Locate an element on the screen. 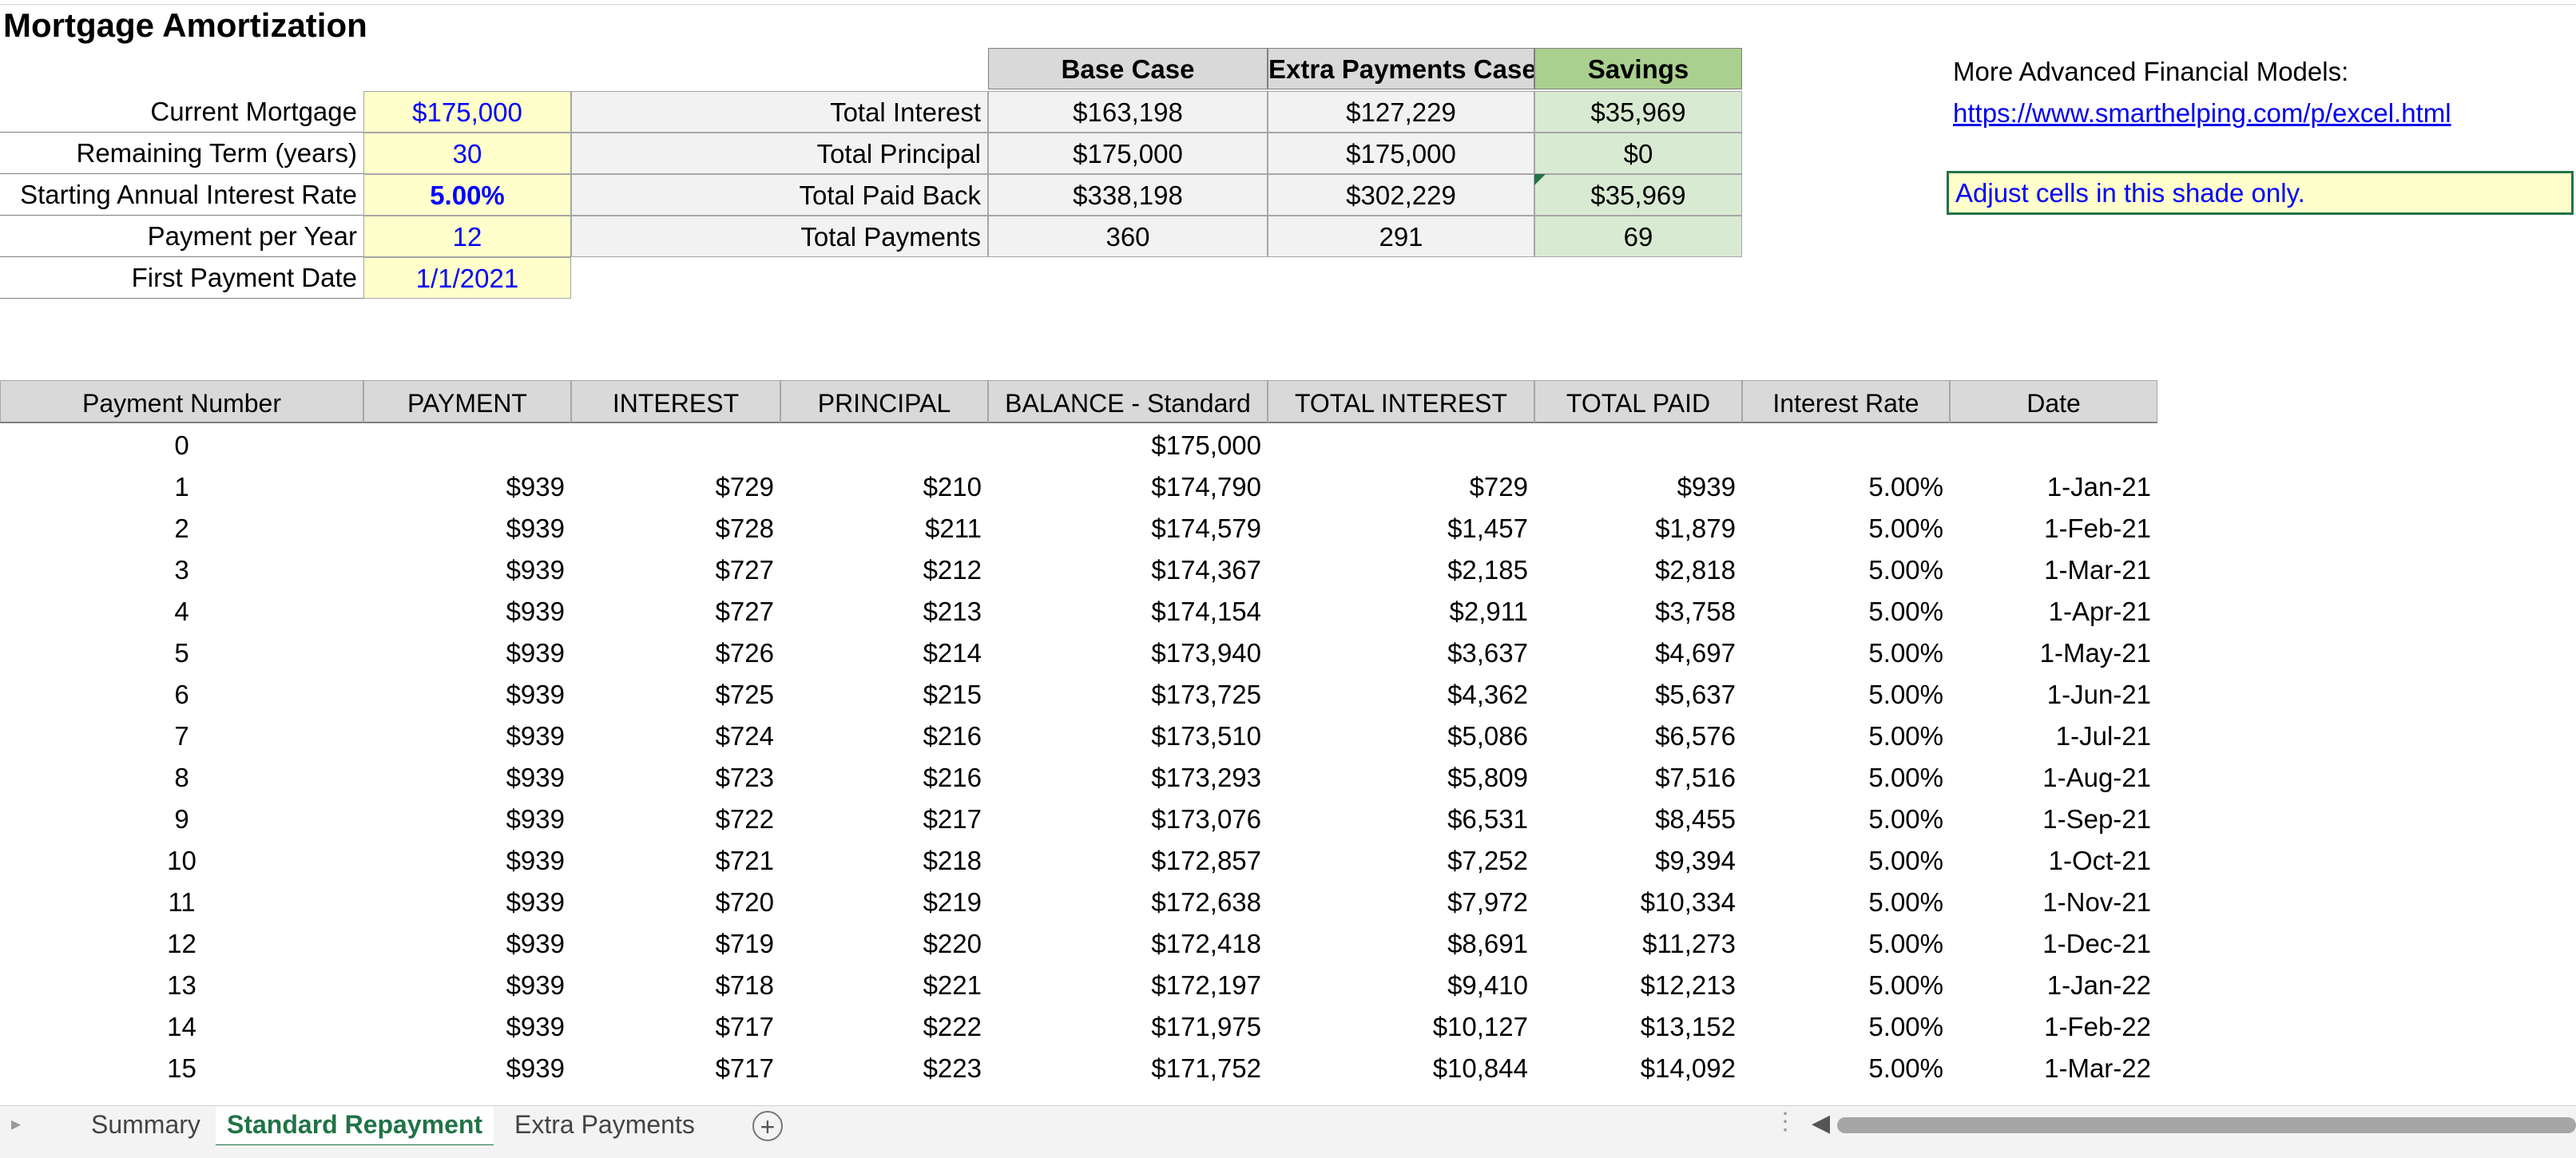 This screenshot has height=1158, width=2576. payment-number-cell: 4 is located at coordinates (181, 611).